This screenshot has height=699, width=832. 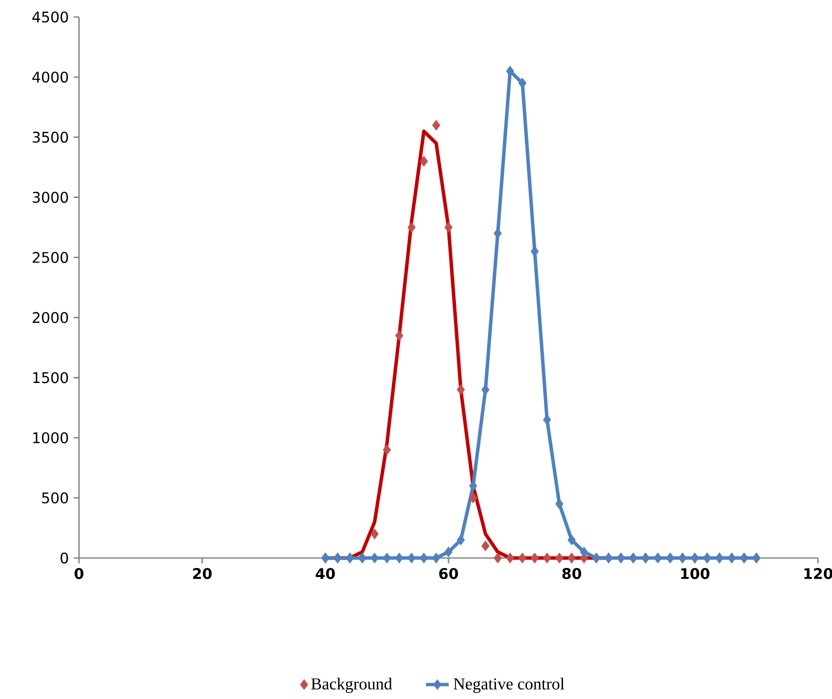 I want to click on x-tick-label: 60, so click(x=448, y=574).